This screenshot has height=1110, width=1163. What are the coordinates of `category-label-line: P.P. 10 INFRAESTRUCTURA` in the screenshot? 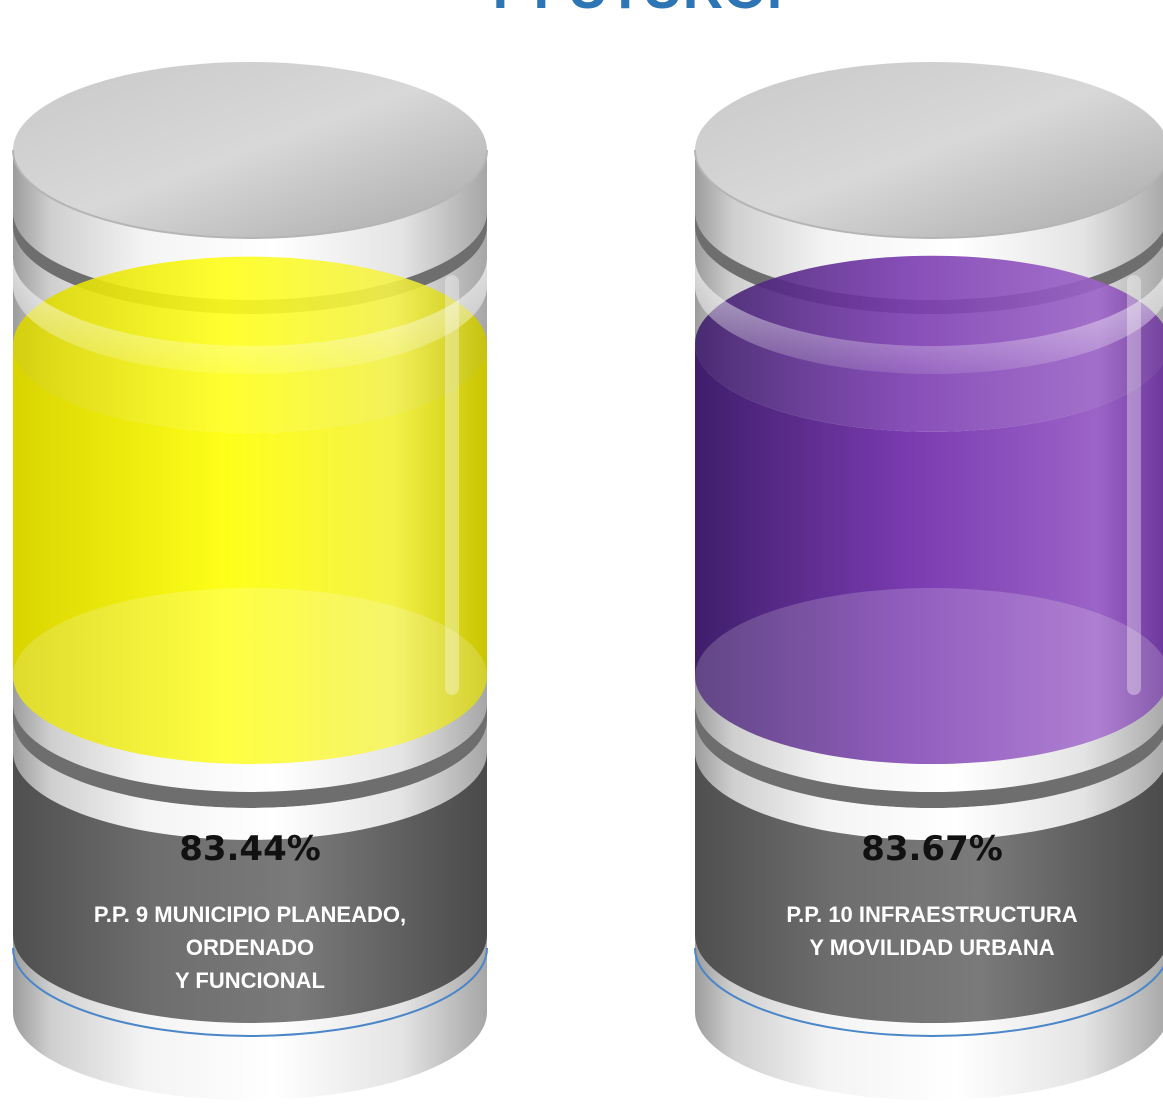 It's located at (931, 914).